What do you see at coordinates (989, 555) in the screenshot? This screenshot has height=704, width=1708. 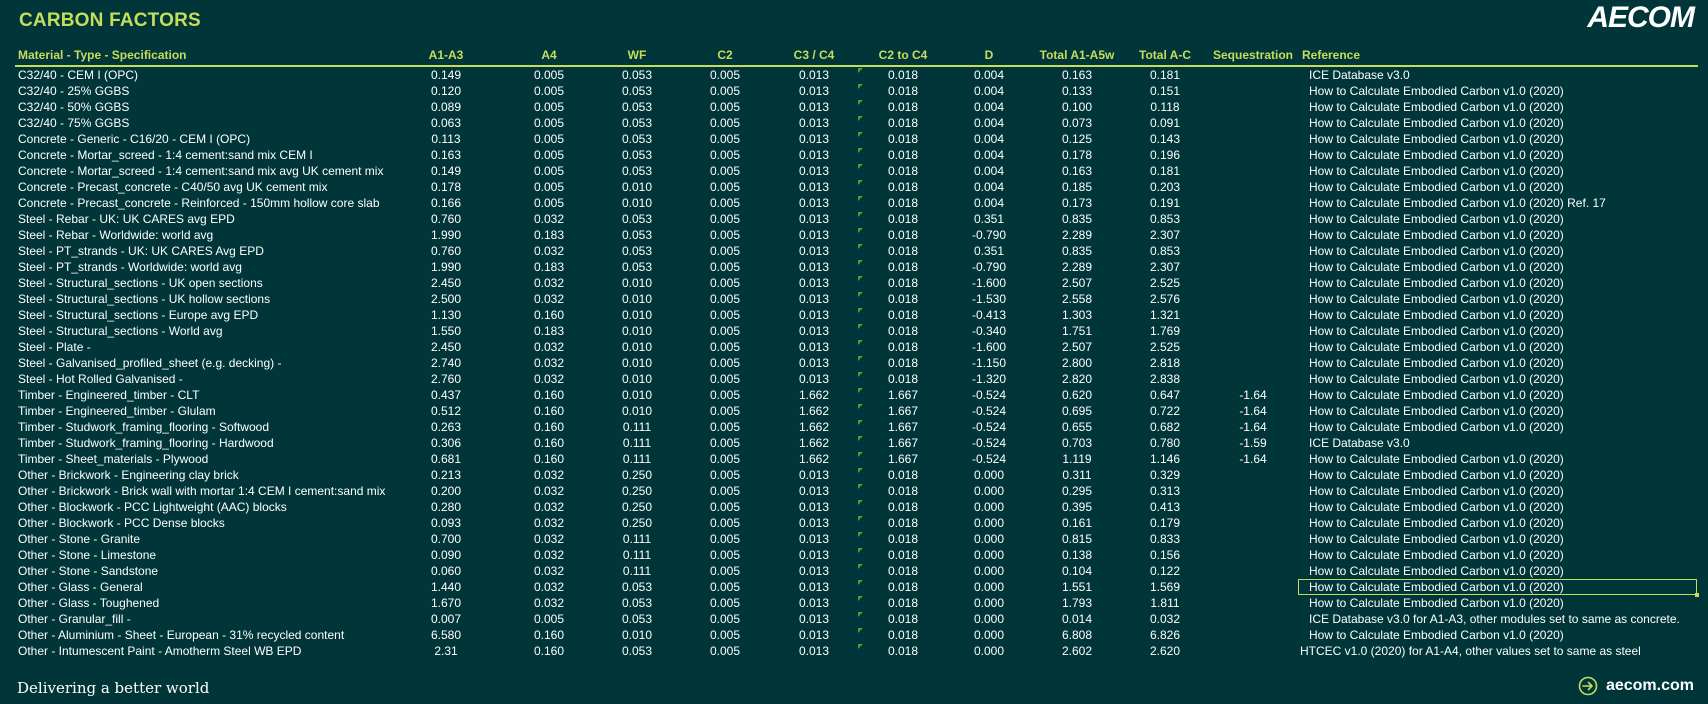 I see `d-cell: 0.000` at bounding box center [989, 555].